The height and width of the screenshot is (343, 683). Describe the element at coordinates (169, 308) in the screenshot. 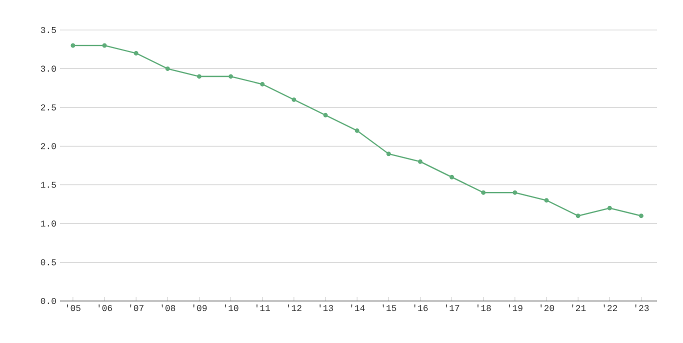

I see `x-tick-label: '08` at that location.